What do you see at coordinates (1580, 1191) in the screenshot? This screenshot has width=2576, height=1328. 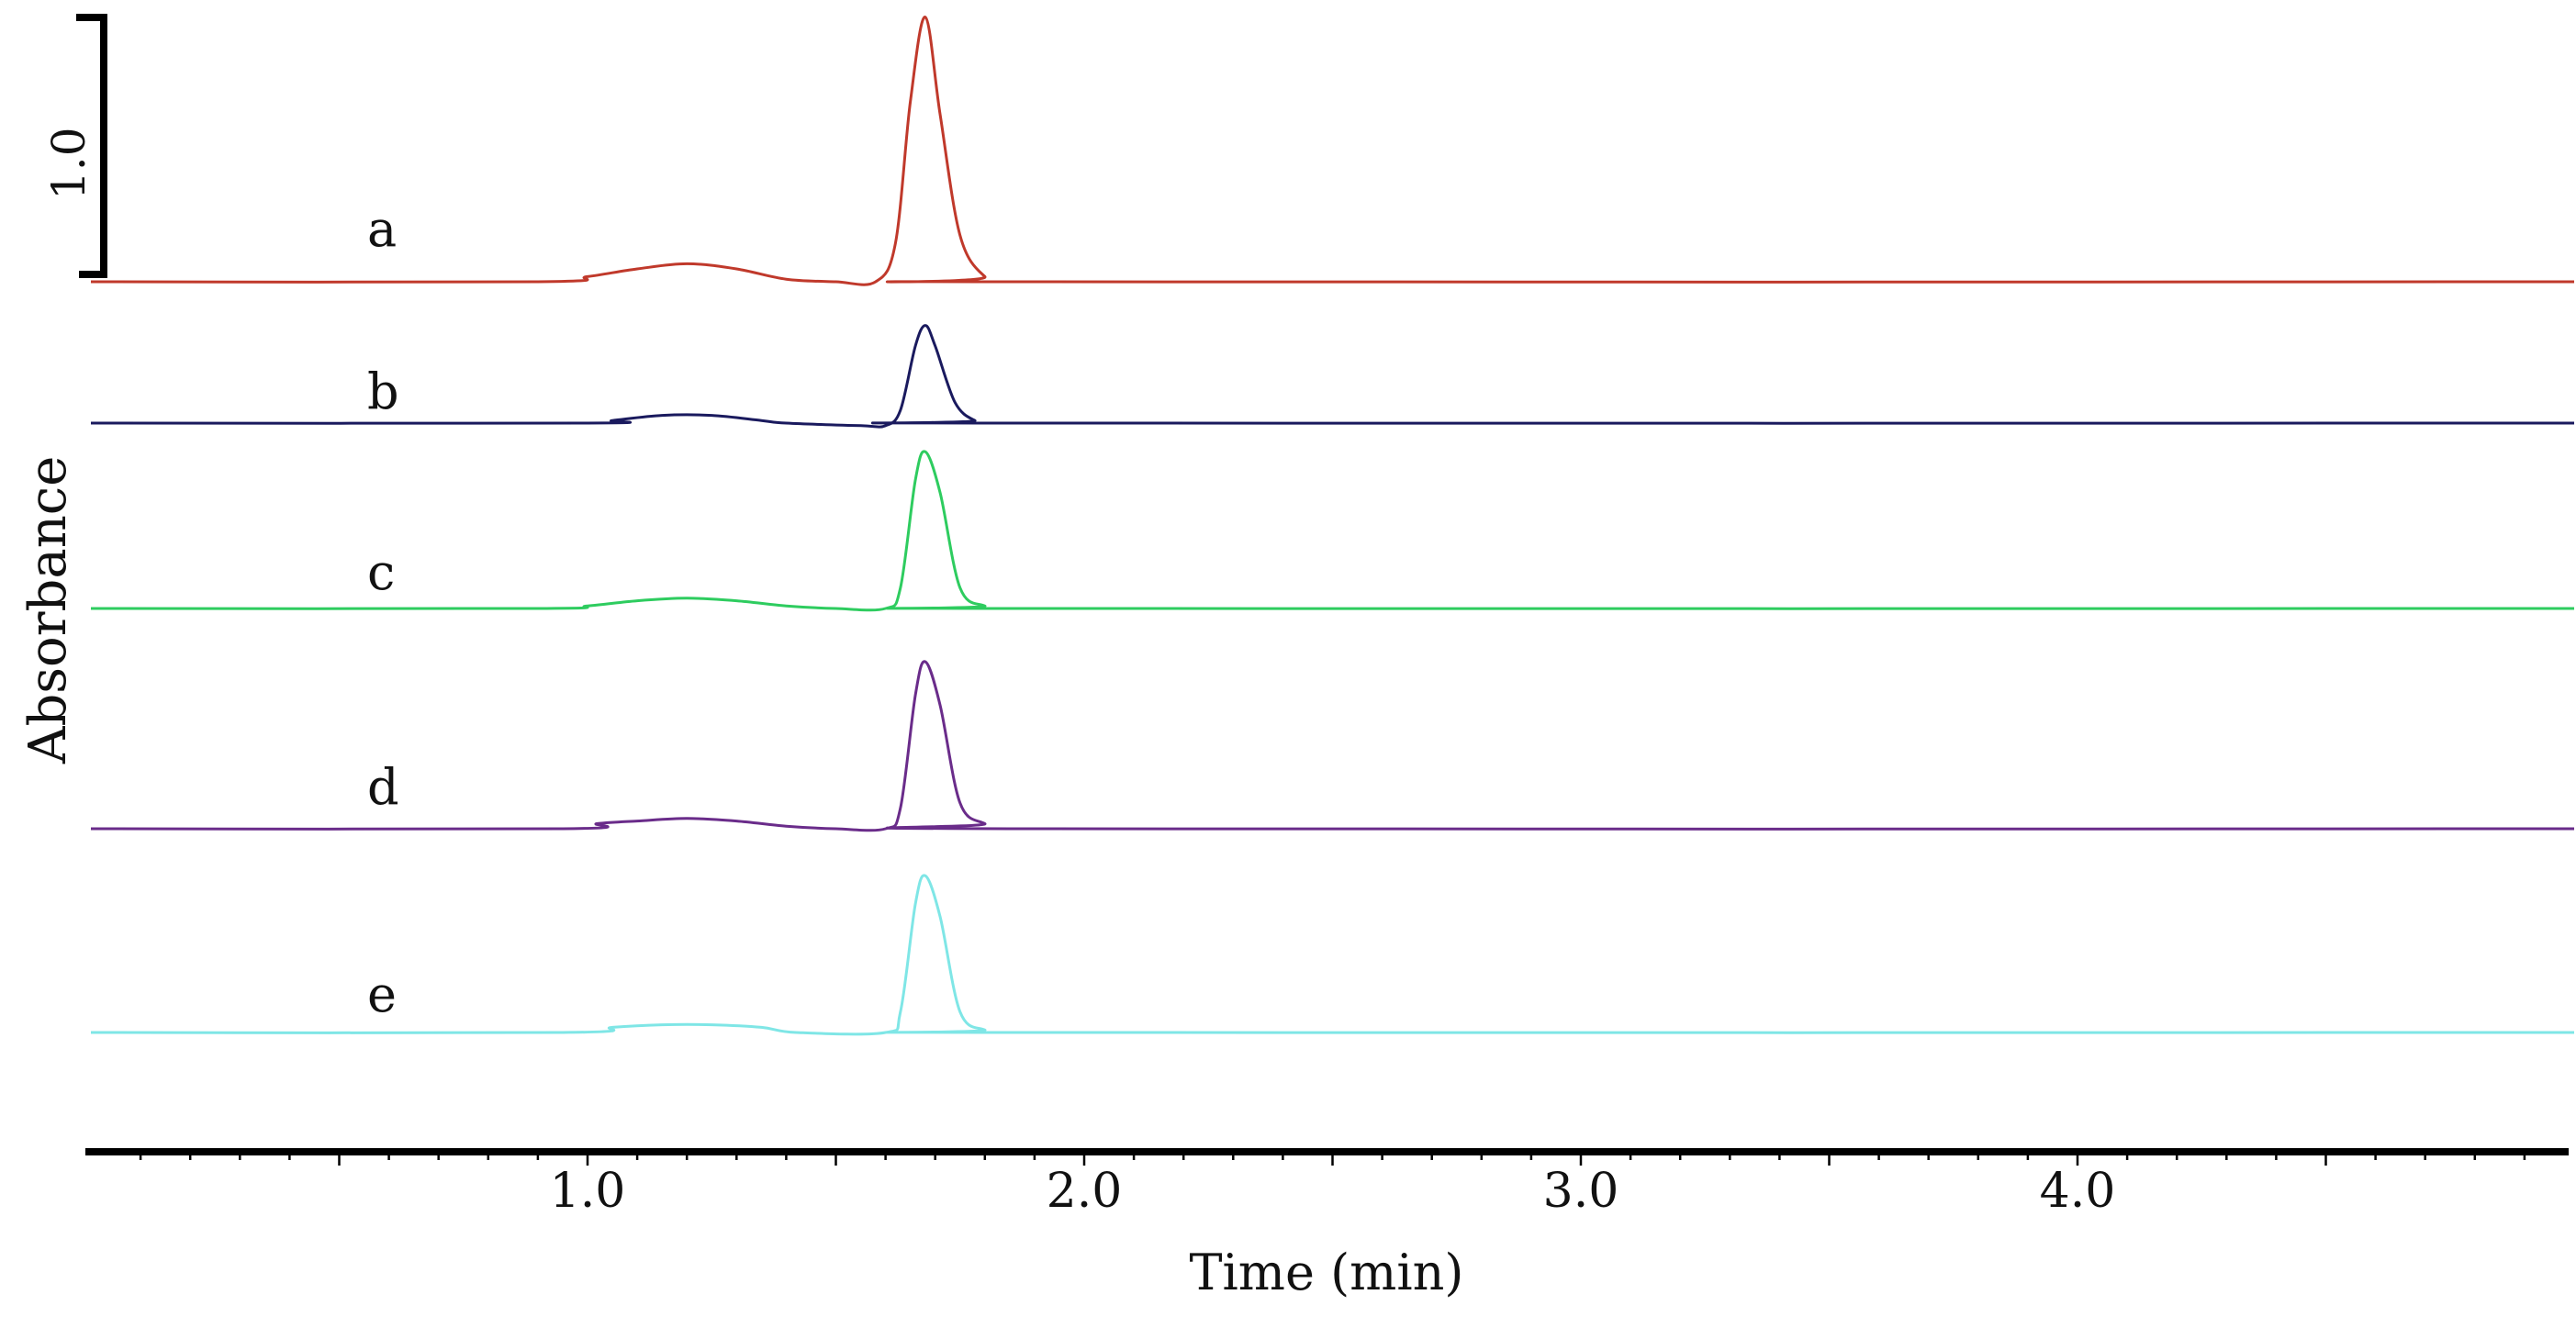 I see `x-tick-label-3: 3.0` at bounding box center [1580, 1191].